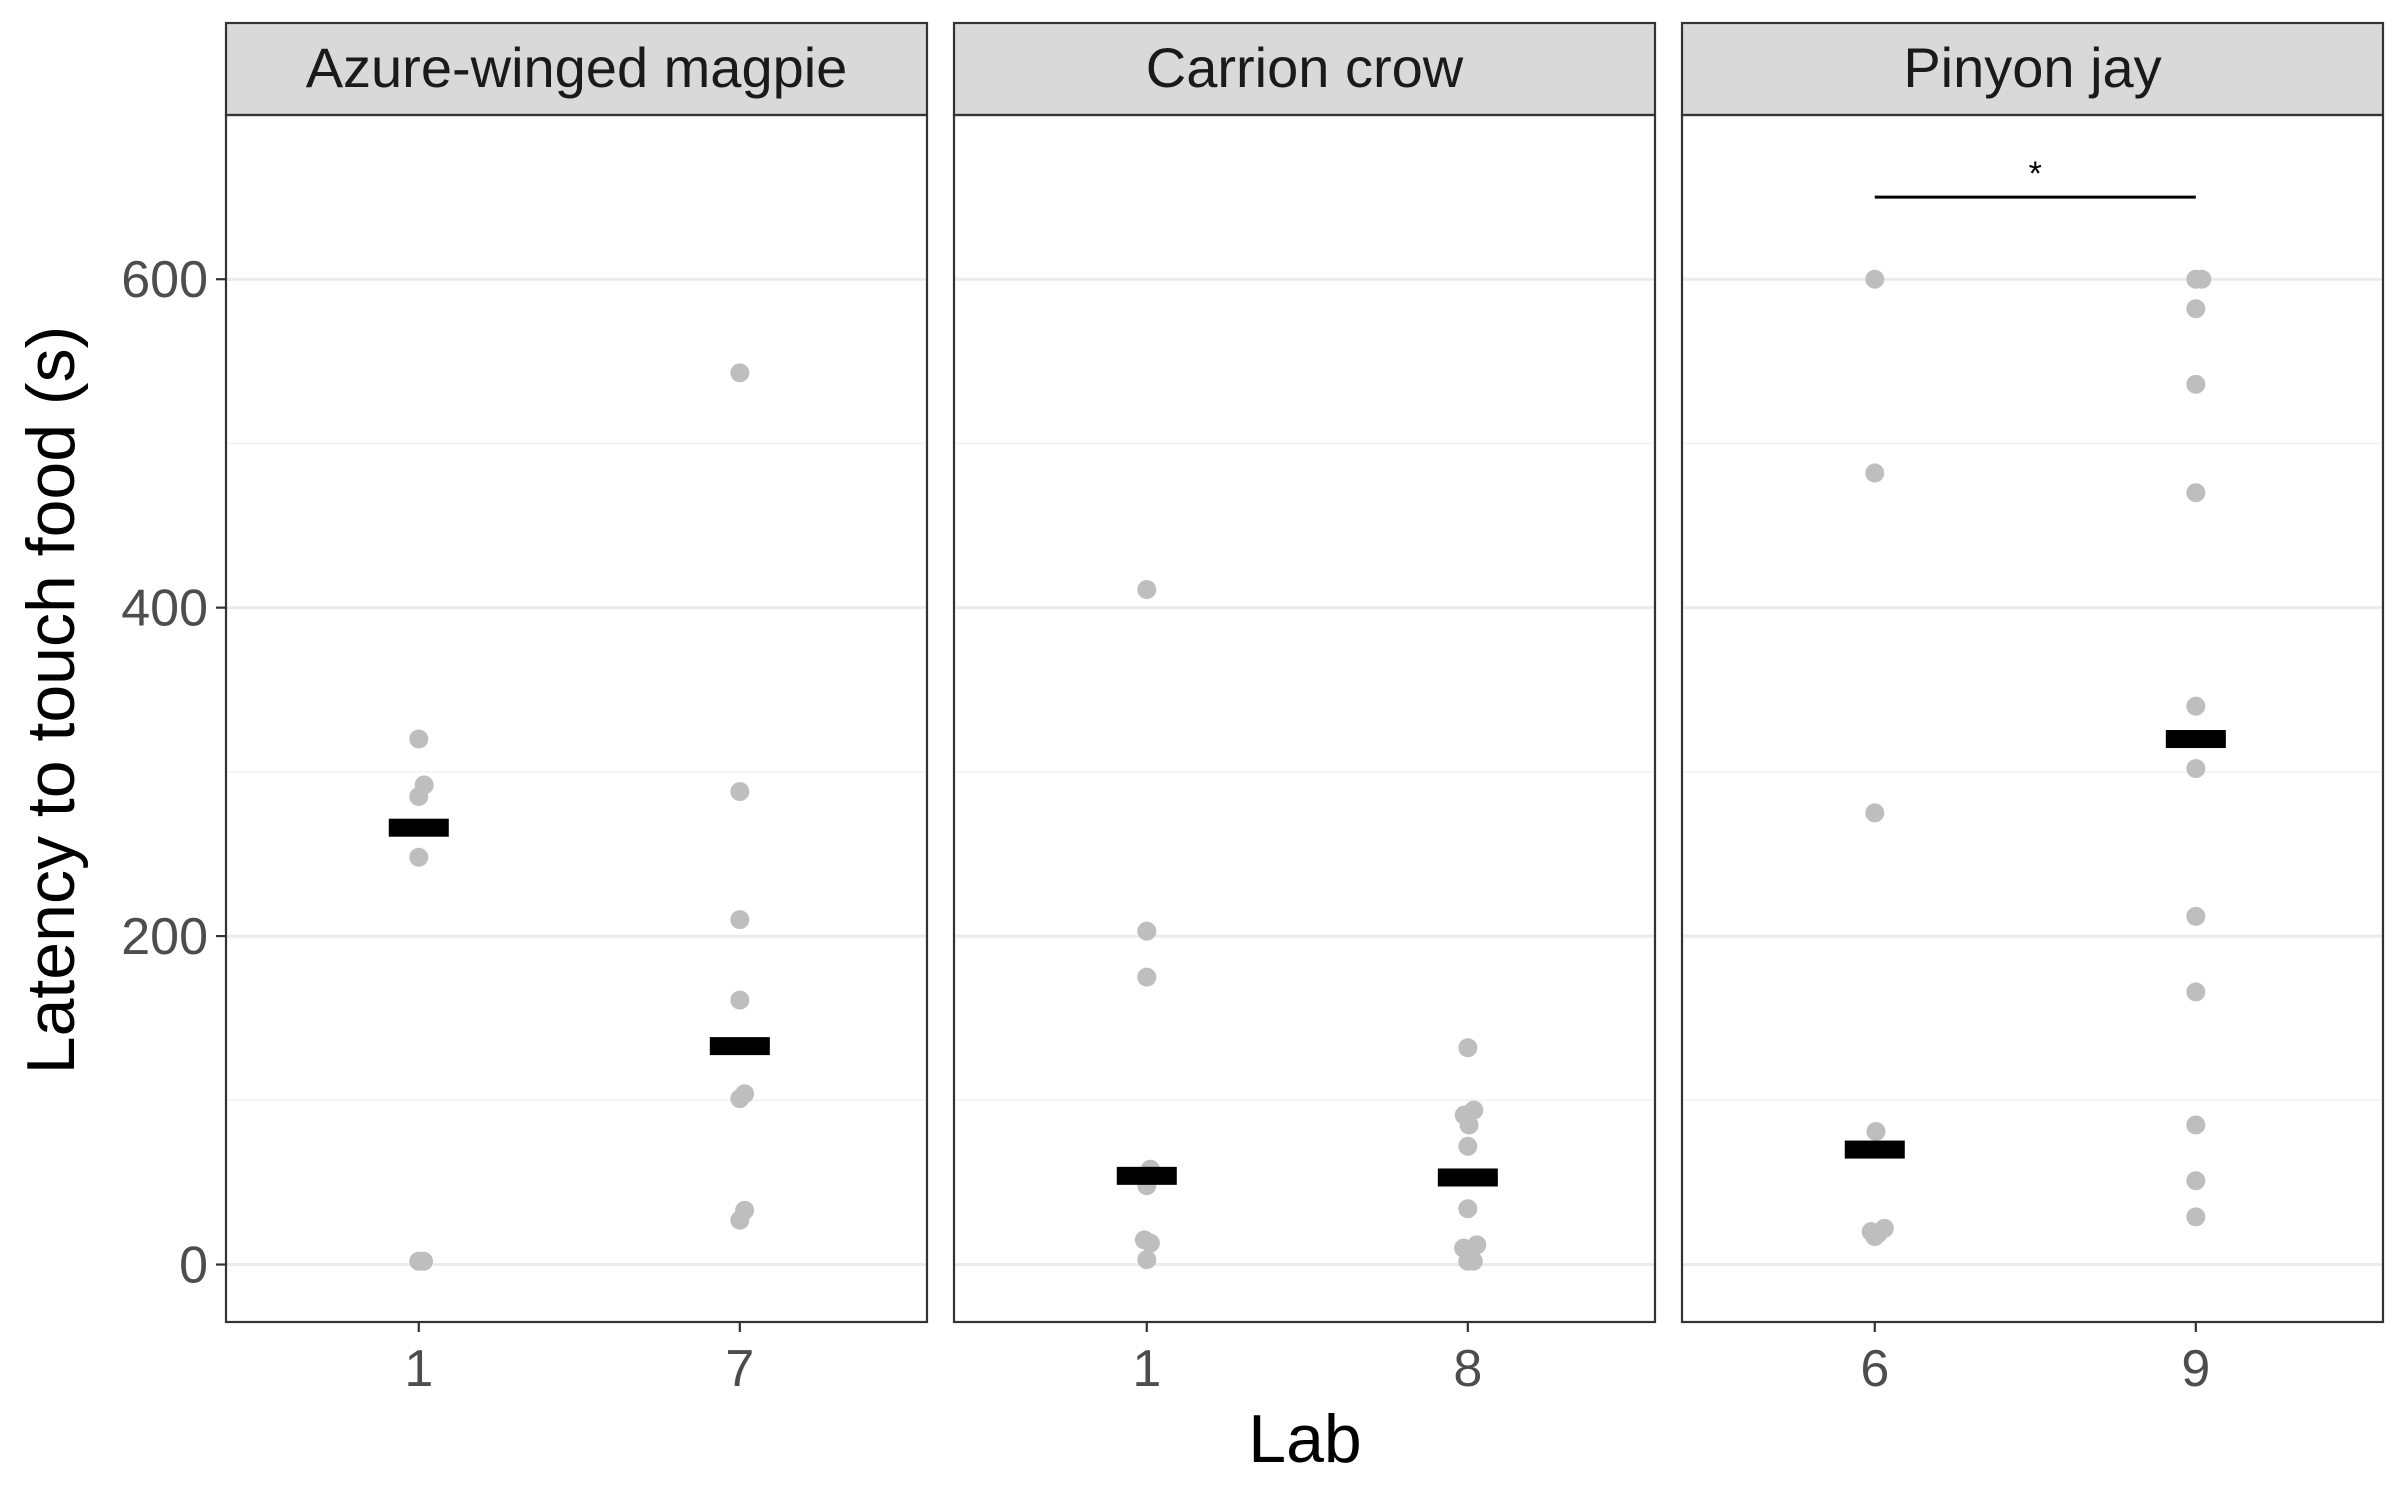 Image resolution: width=2400 pixels, height=1500 pixels. Describe the element at coordinates (2195, 1369) in the screenshot. I see `x-tick-label: 9` at that location.